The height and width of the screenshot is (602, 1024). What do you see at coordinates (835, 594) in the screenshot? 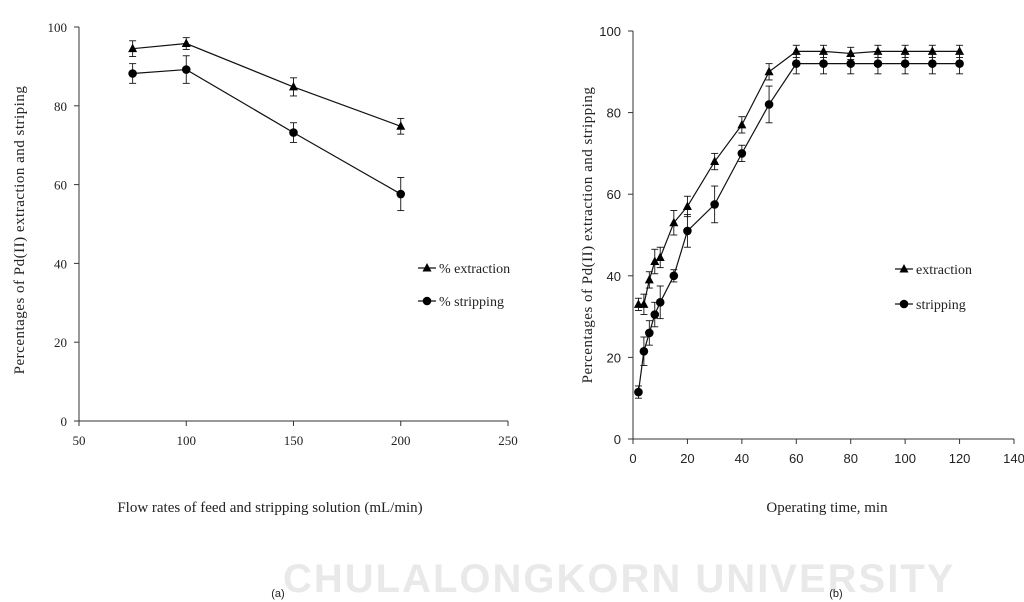
I see `panel-label: (b)` at bounding box center [835, 594].